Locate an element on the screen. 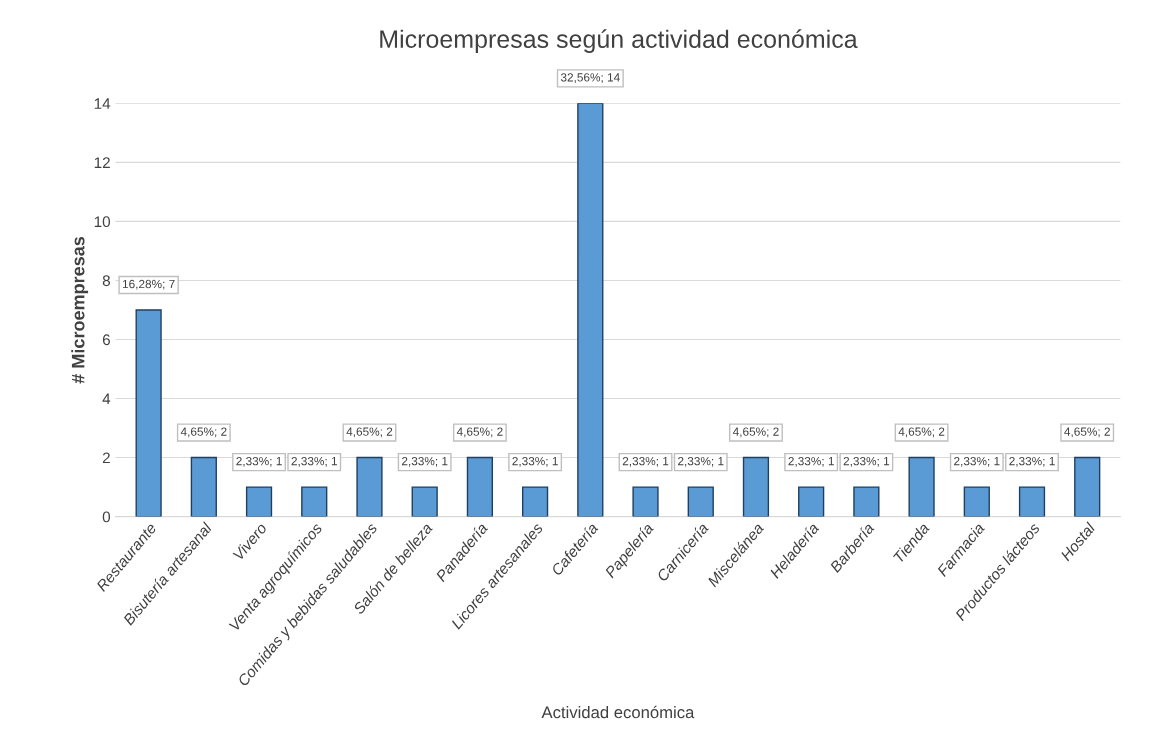 The image size is (1155, 738). data-label: 16,28%; 7 is located at coordinates (148, 284).